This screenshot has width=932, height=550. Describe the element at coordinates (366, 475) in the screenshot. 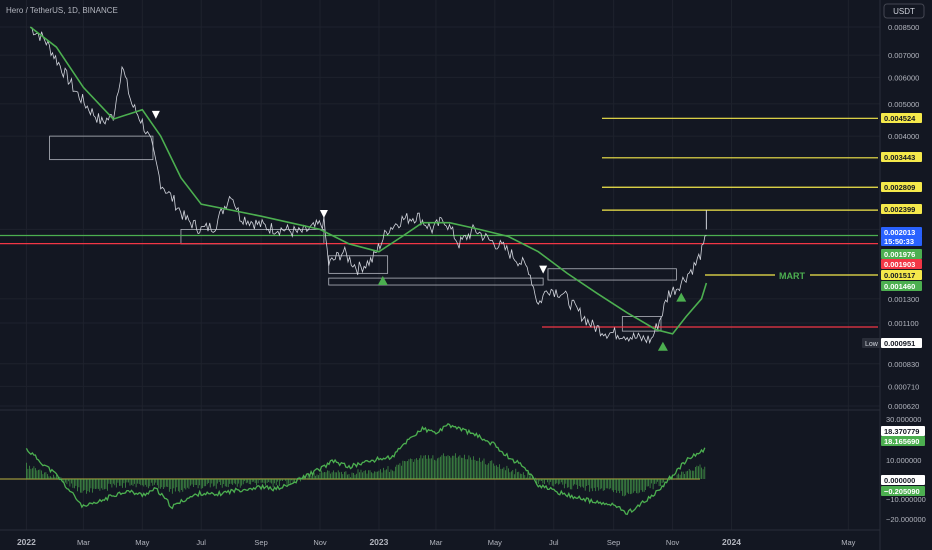

I see `oscillator-histogram` at that location.